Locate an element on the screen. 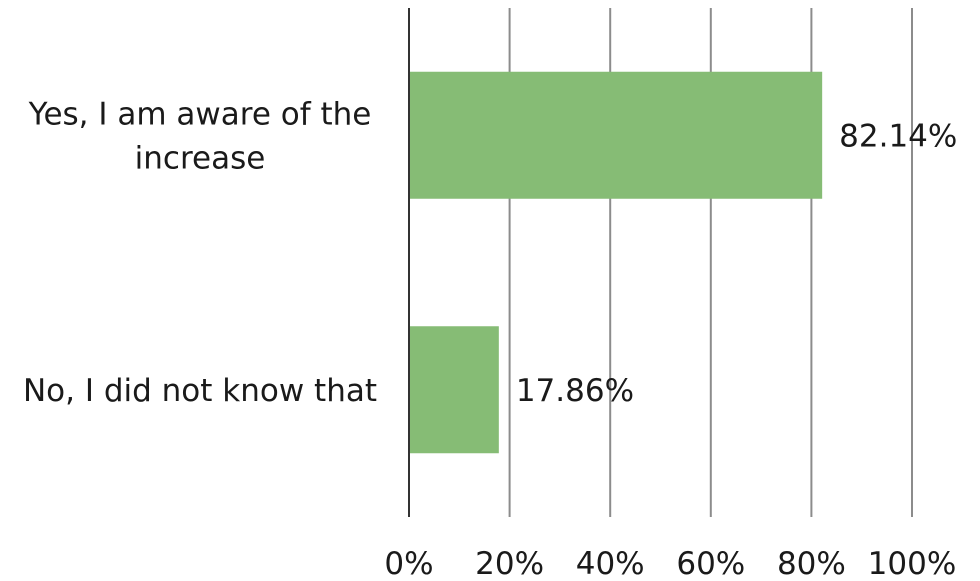 The height and width of the screenshot is (581, 980). category-label-0: Yes, I am aware of the increase is located at coordinates (200, 136).